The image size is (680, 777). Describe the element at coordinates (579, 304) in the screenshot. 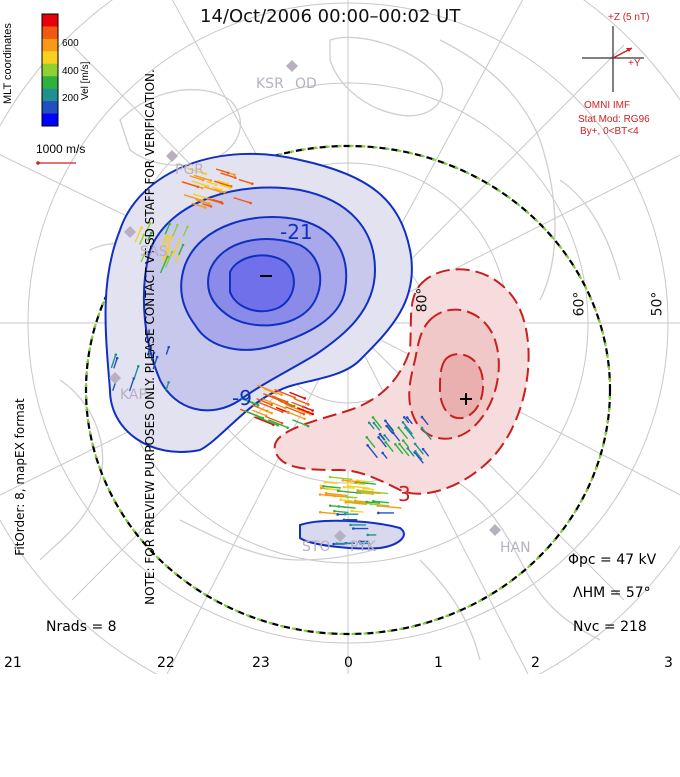

I see `latitude-label-60: 60°` at that location.